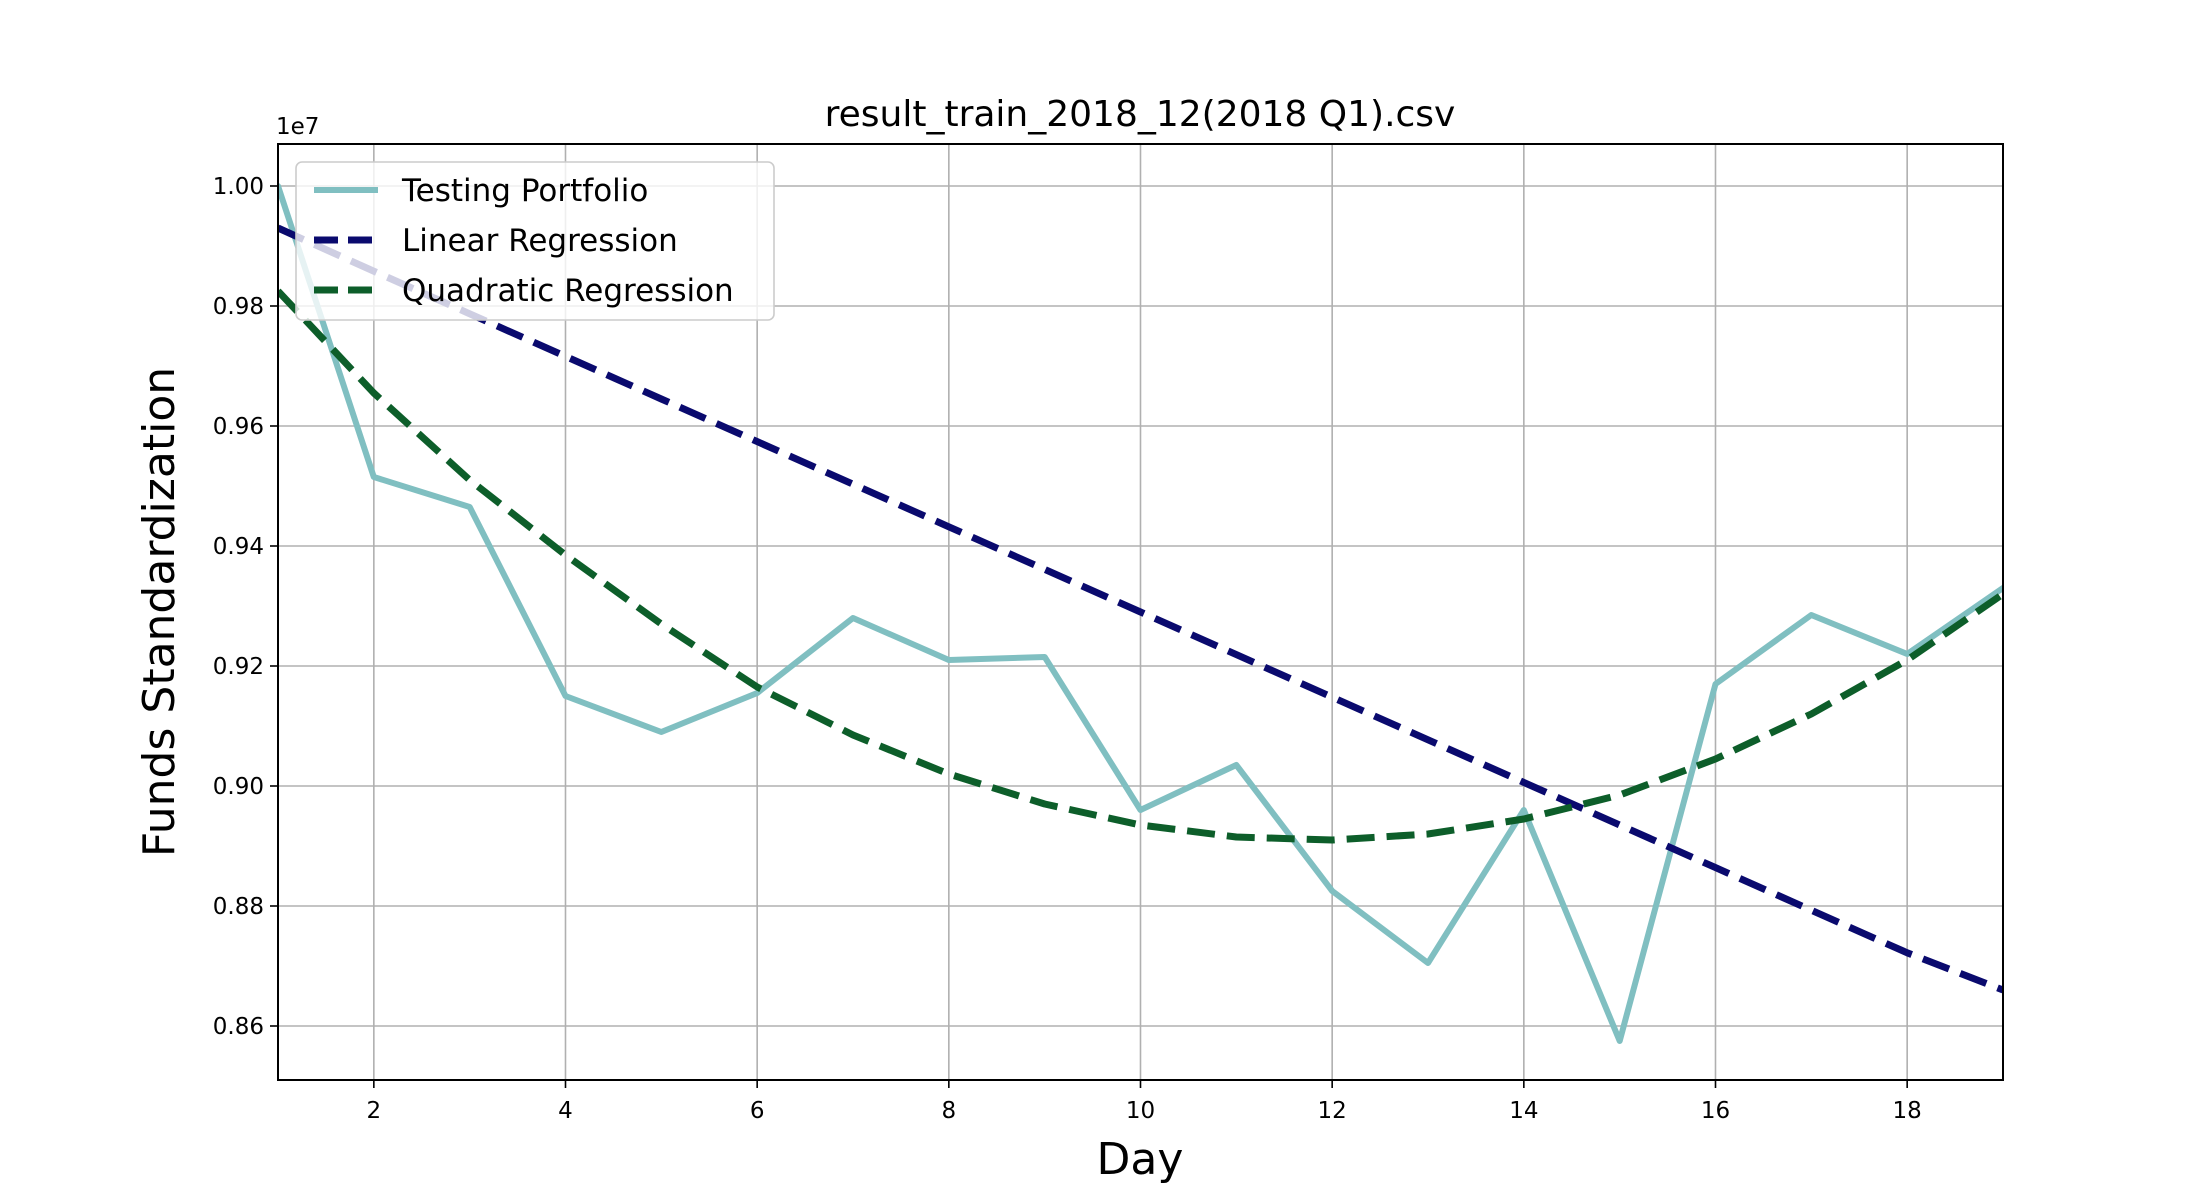  Describe the element at coordinates (238, 787) in the screenshot. I see `y-tick-label: 0.90` at that location.